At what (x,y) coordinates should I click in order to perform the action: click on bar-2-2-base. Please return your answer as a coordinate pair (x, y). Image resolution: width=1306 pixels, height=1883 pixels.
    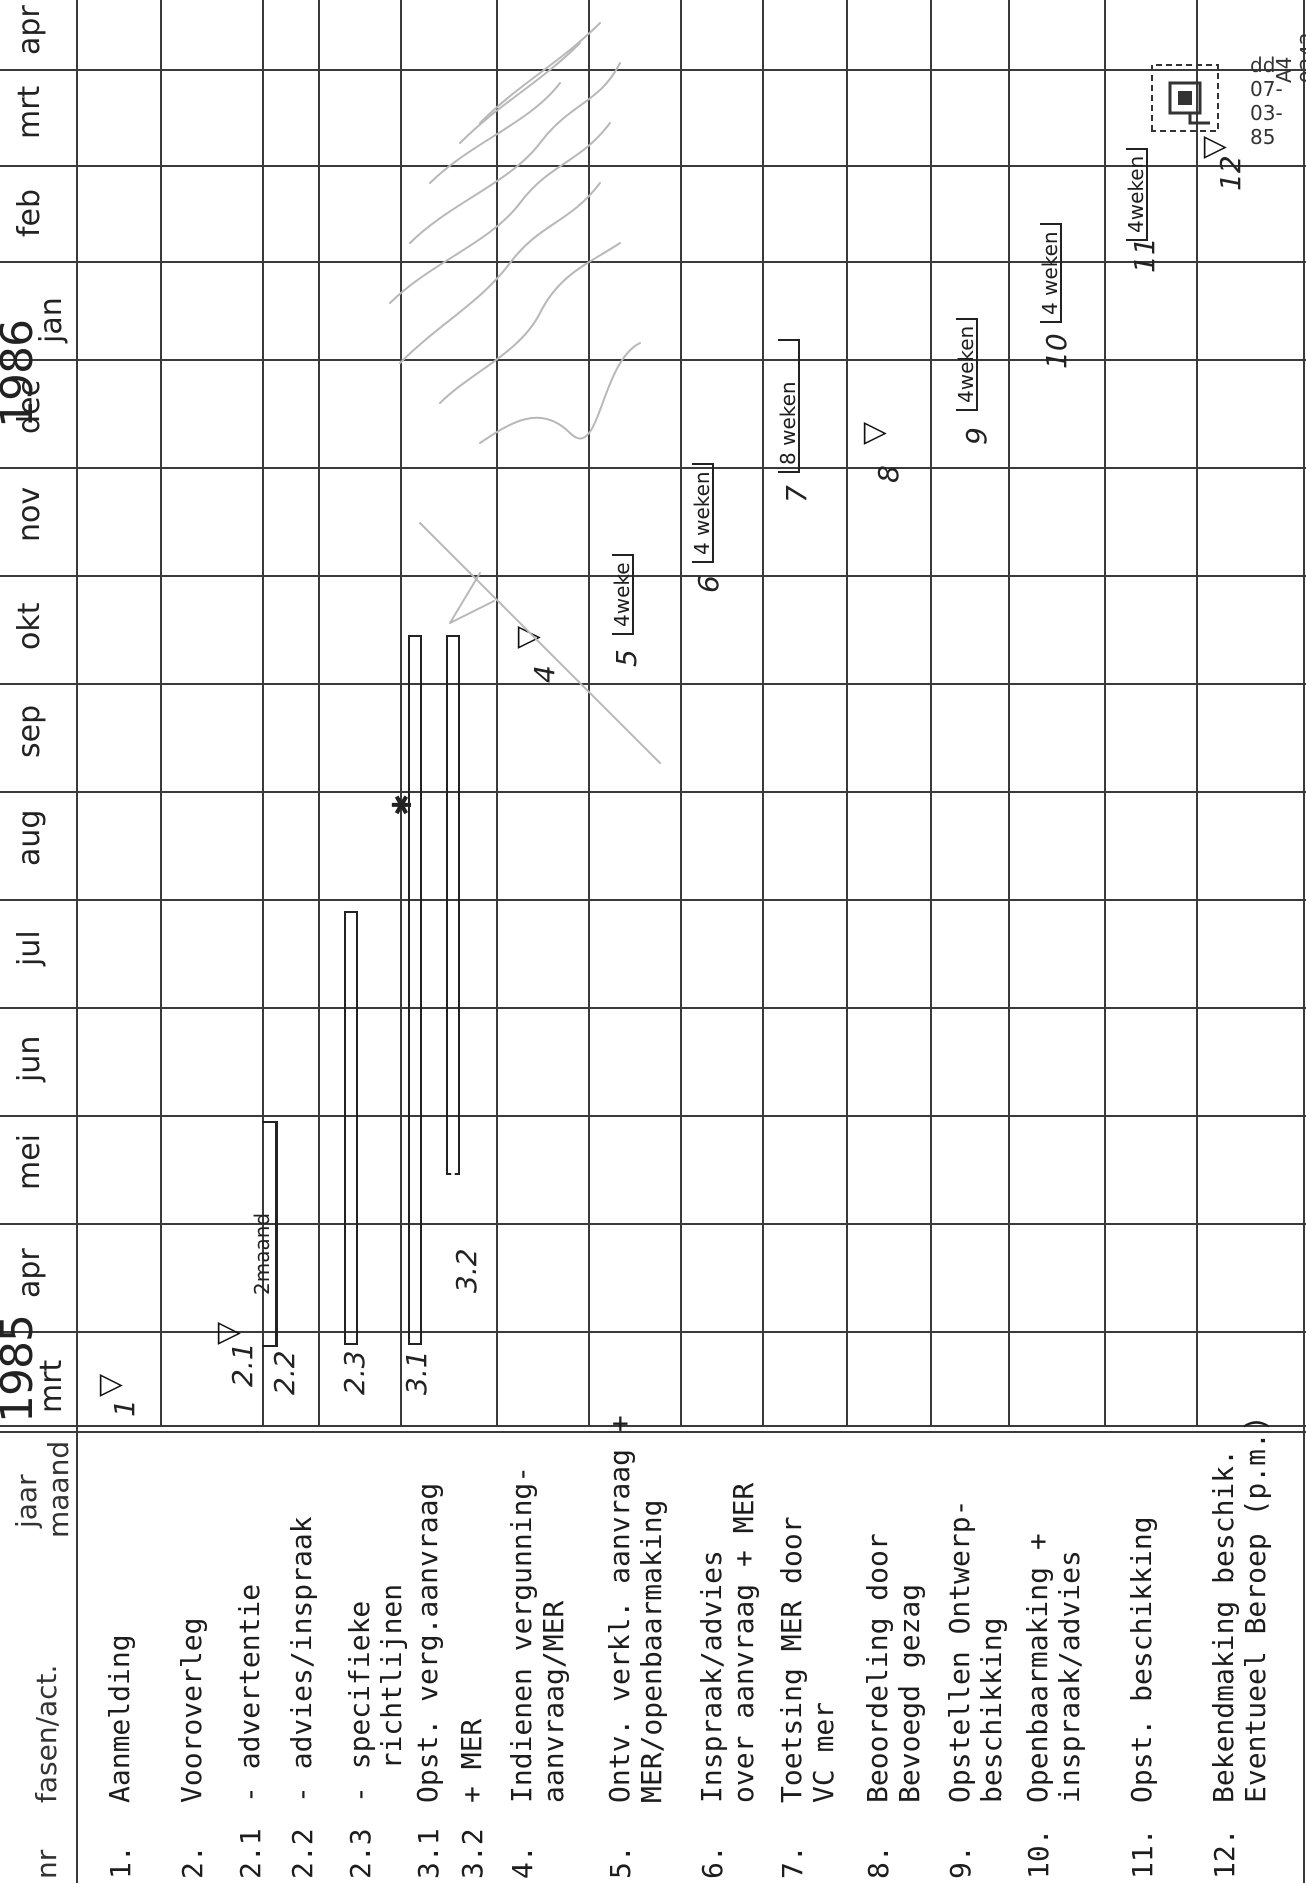
    Looking at the image, I should click on (276, 1234).